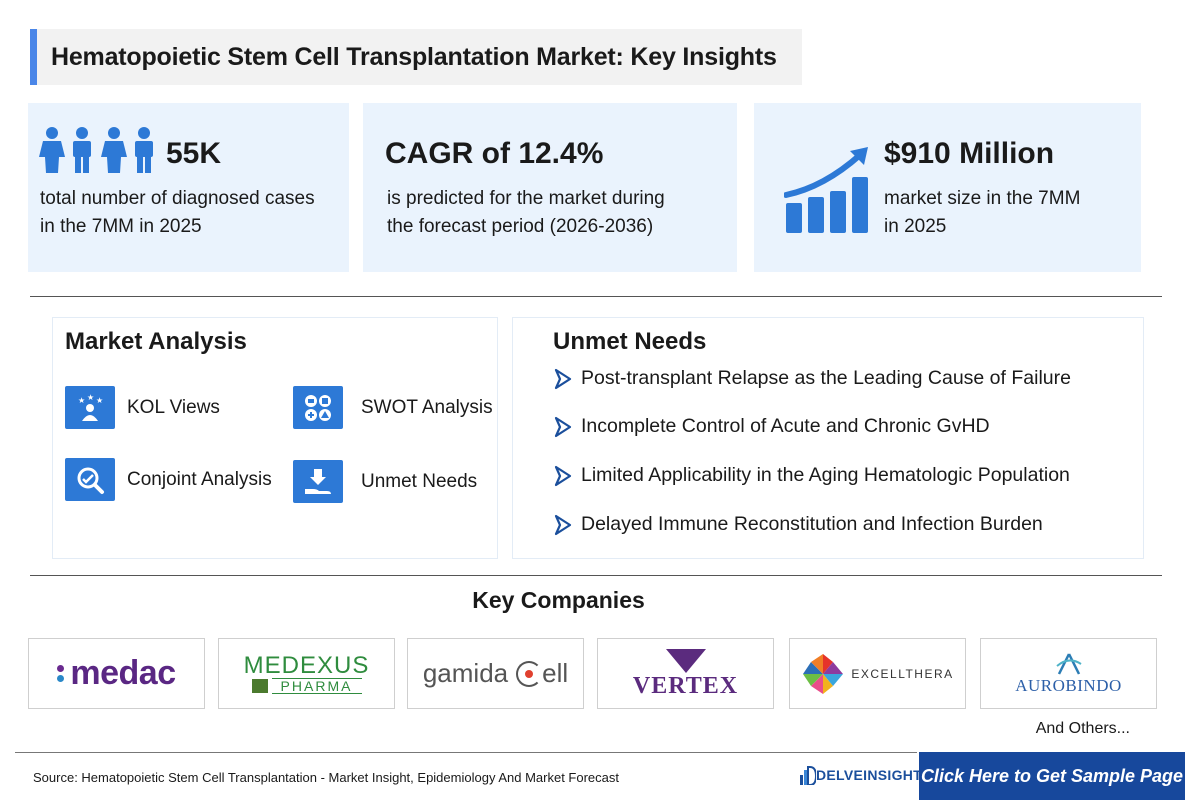 The image size is (1200, 801). What do you see at coordinates (529, 673) in the screenshot?
I see `gamida-cell-c-icon` at bounding box center [529, 673].